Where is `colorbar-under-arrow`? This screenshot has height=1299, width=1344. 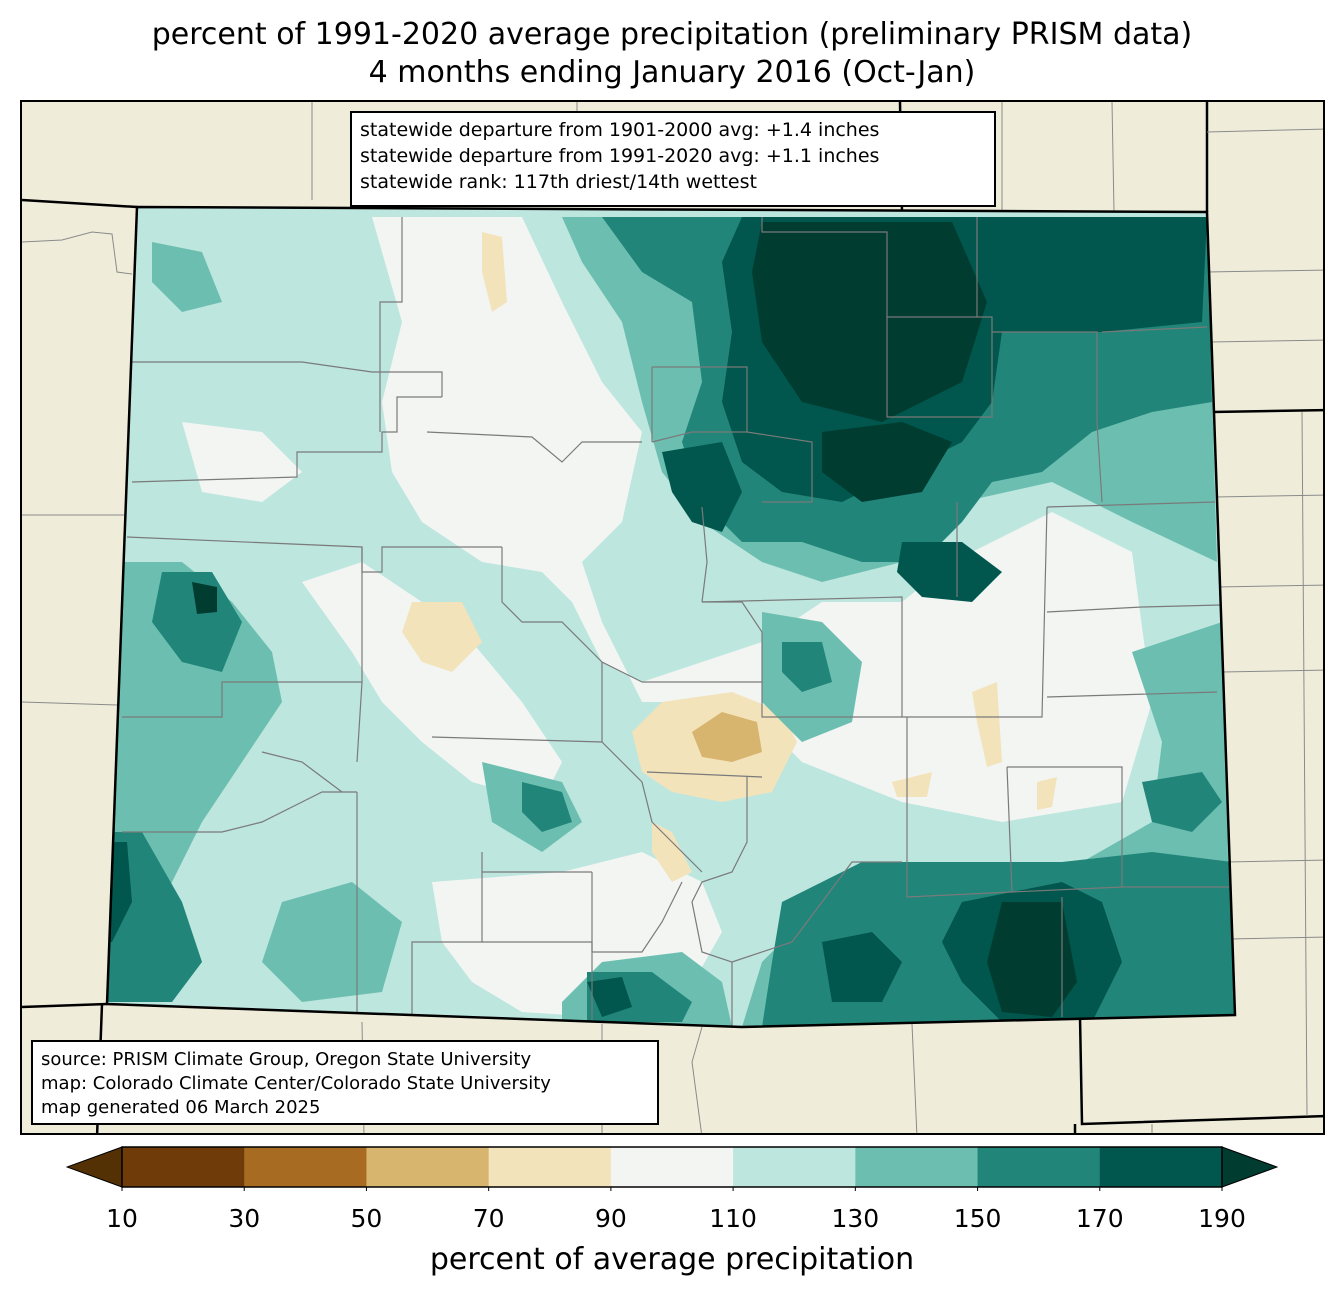 colorbar-under-arrow is located at coordinates (94, 1167).